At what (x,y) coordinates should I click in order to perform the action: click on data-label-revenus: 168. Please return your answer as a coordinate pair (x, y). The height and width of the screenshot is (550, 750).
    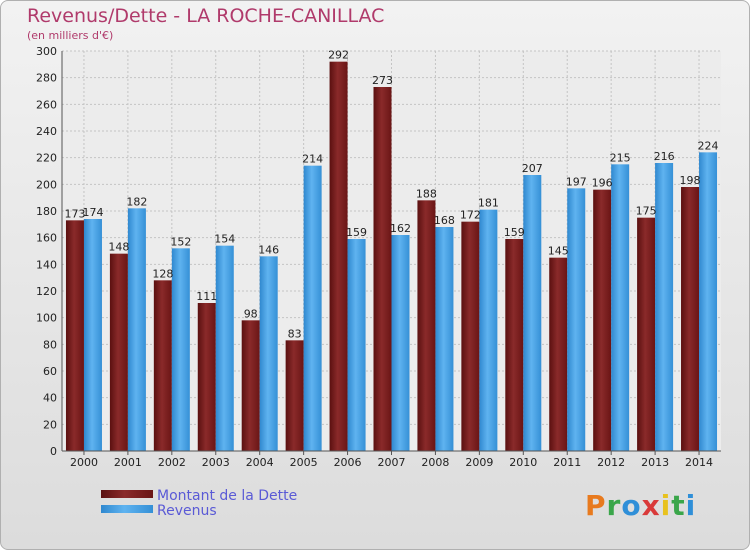
    Looking at the image, I should click on (444, 220).